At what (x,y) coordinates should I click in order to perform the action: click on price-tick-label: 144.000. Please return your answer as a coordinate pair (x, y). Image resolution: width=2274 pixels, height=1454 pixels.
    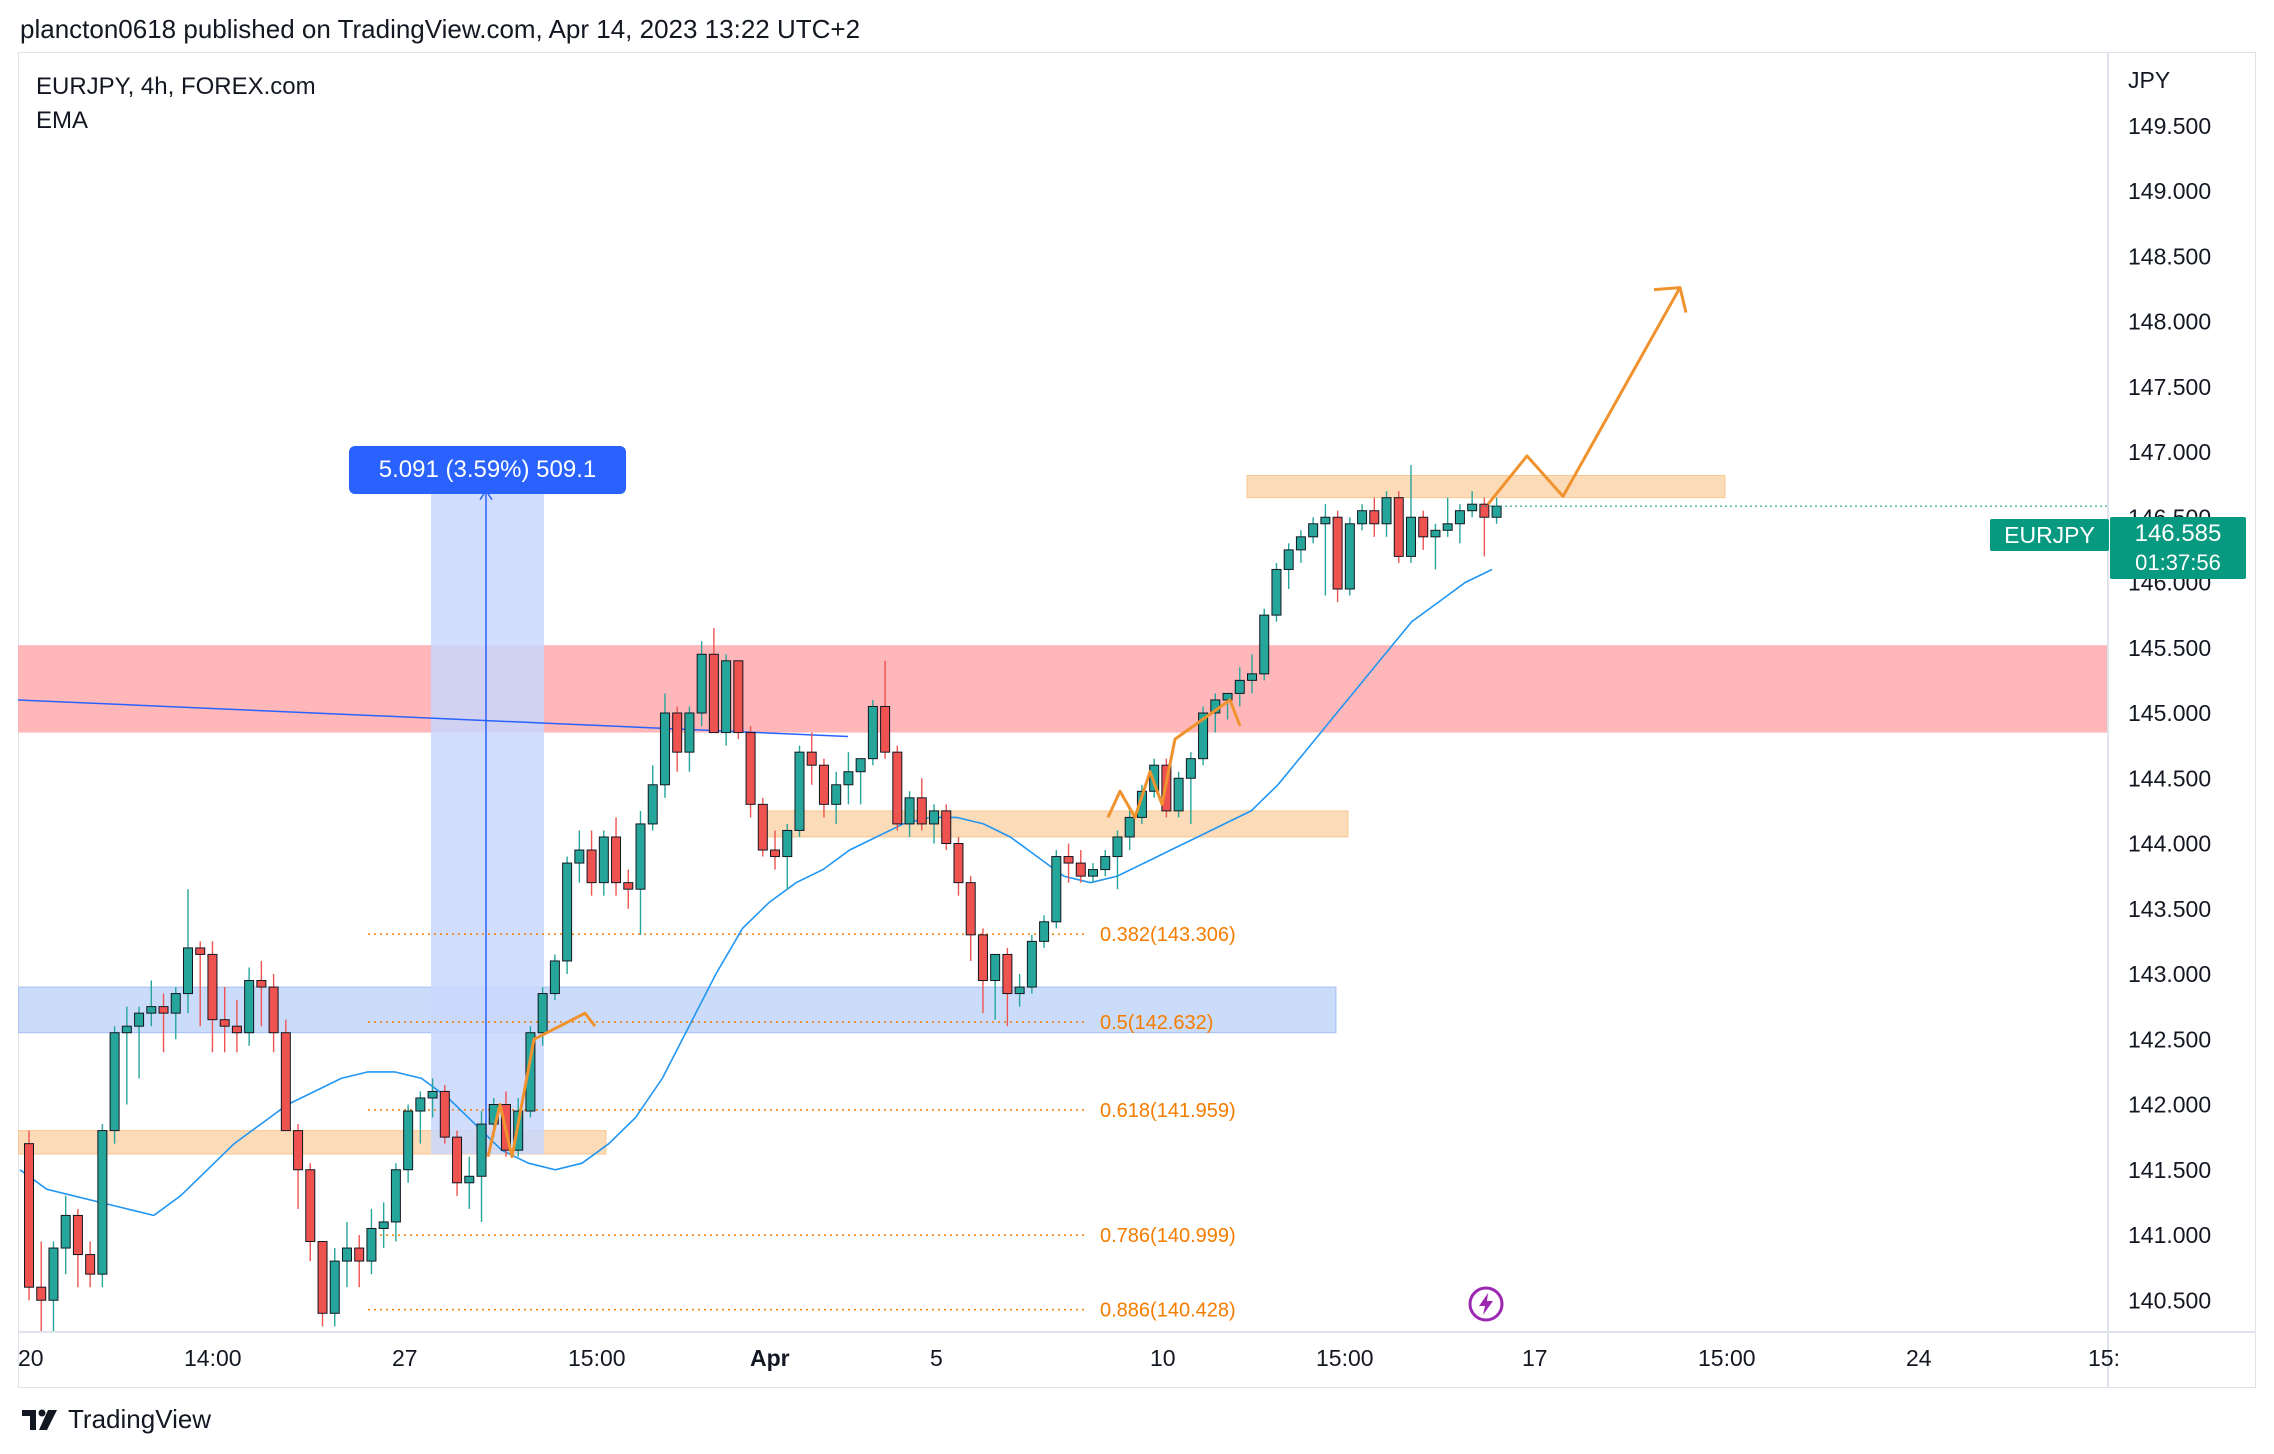
    Looking at the image, I should click on (2169, 844).